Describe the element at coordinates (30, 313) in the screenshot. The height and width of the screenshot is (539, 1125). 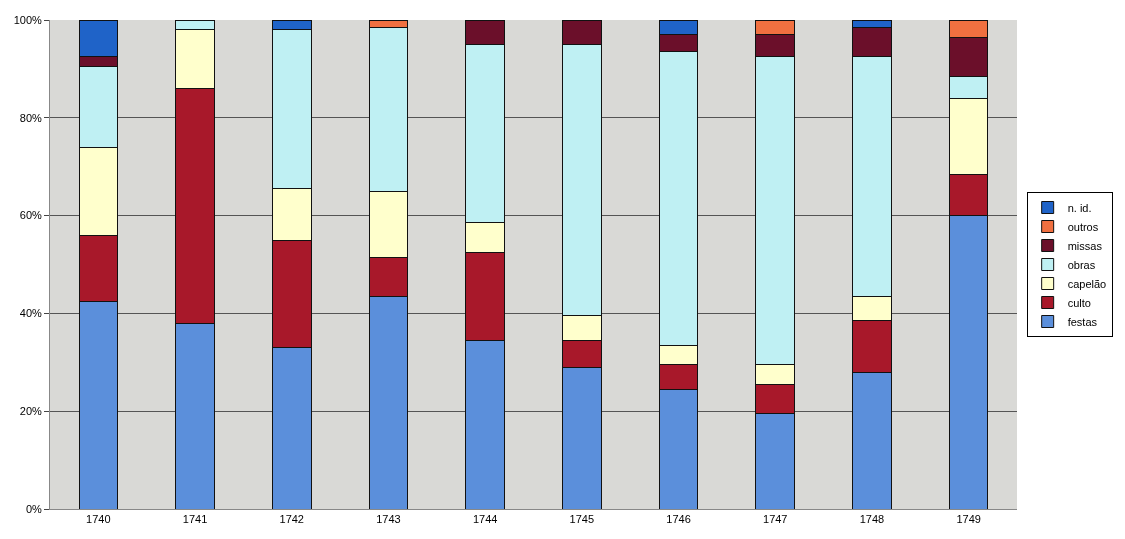
I see `y-tick-label: 40%` at that location.